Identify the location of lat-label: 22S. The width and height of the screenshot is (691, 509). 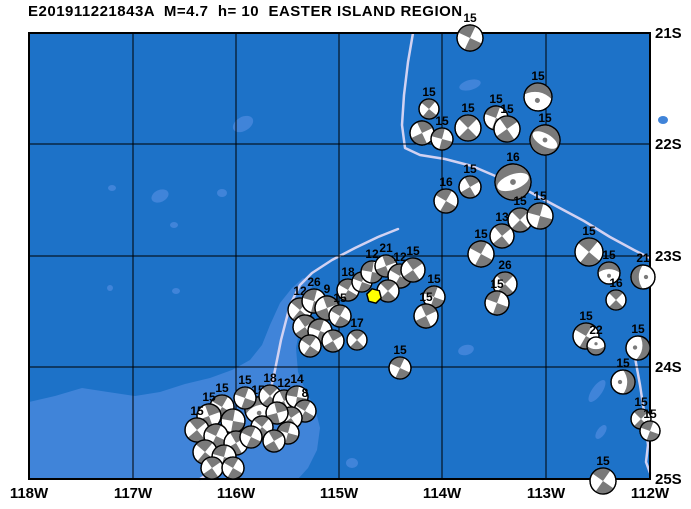
(668, 144).